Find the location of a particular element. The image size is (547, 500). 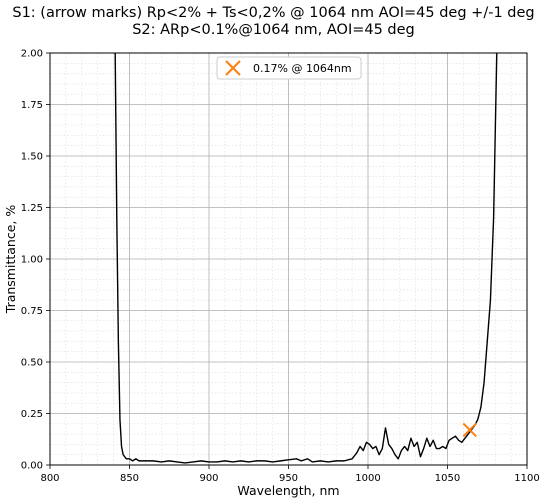

x-tick-label: 1000 is located at coordinates (367, 478).